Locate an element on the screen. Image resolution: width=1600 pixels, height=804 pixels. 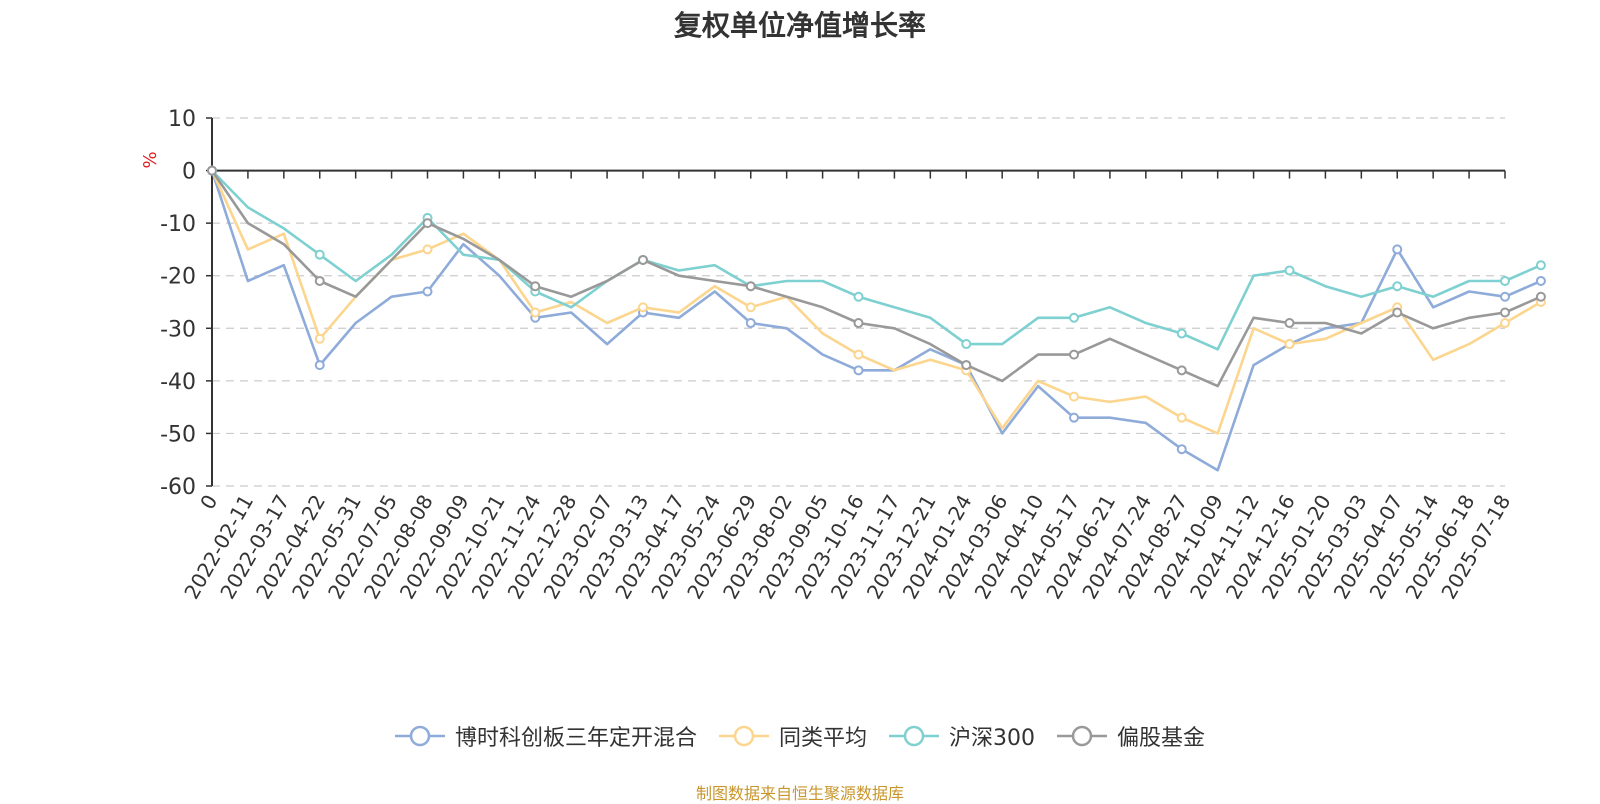
legend-item: 博时科创板三年定开混合 is located at coordinates (545, 736).